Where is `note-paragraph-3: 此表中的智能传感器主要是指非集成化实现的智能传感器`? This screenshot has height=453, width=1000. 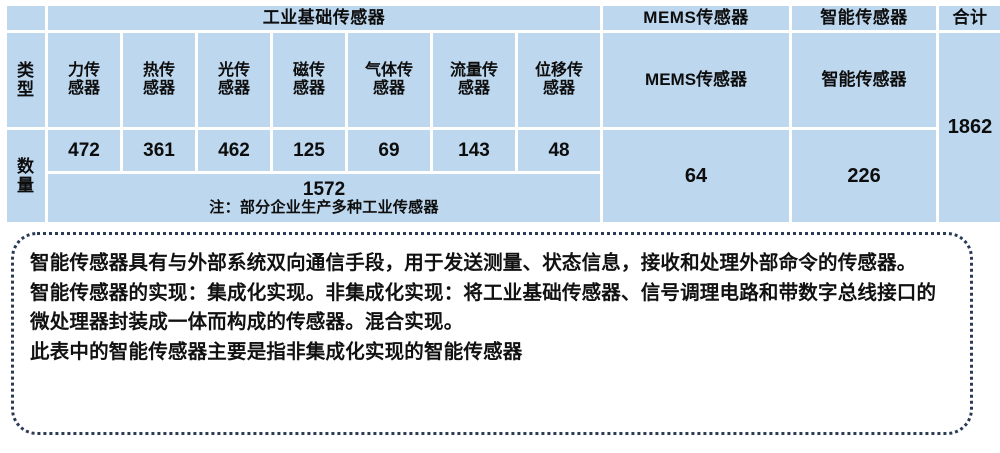
note-paragraph-3: 此表中的智能传感器主要是指非集成化实现的智能传感器 is located at coordinates (276, 351).